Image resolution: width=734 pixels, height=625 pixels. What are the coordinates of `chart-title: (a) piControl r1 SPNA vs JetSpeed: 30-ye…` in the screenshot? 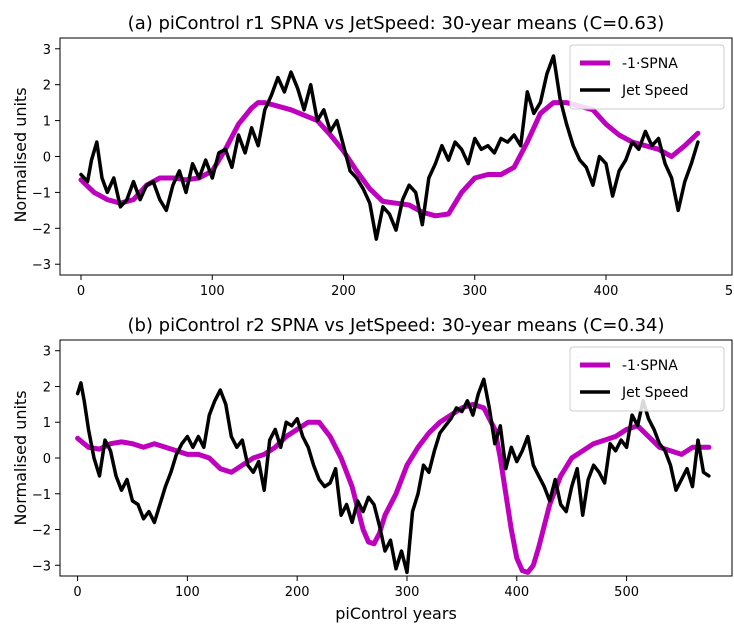 It's located at (396, 23).